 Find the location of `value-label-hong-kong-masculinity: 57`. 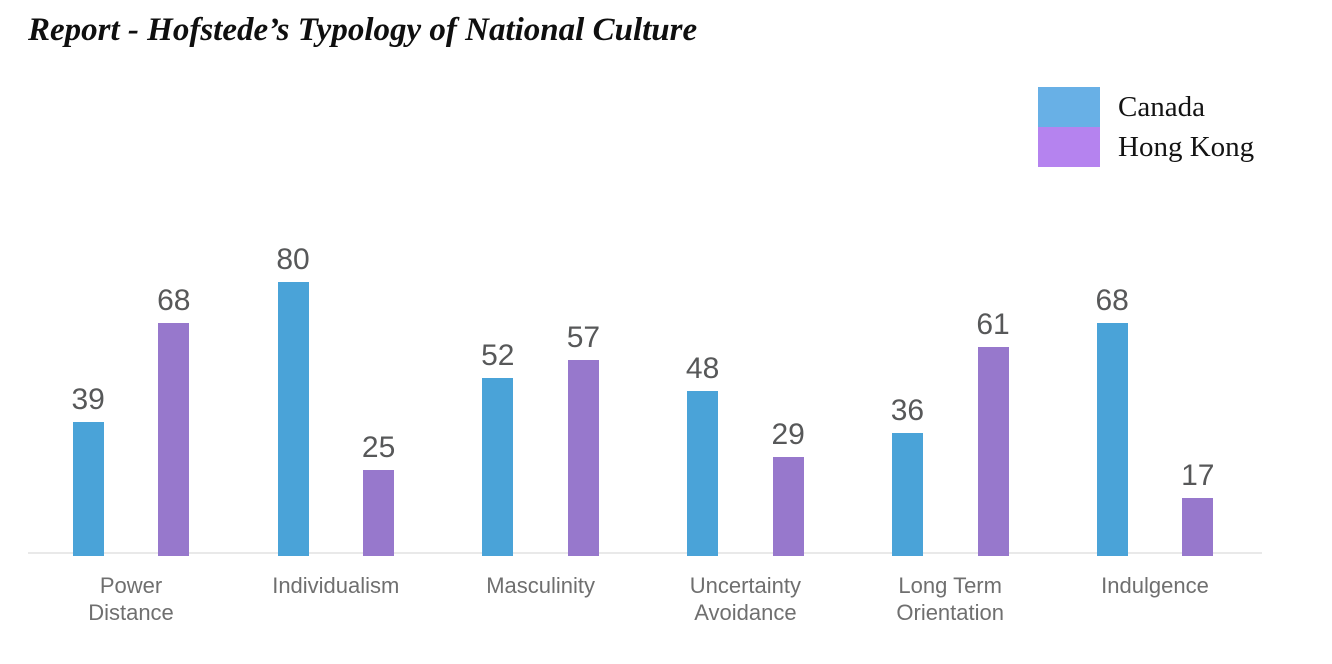

value-label-hong-kong-masculinity: 57 is located at coordinates (583, 337).